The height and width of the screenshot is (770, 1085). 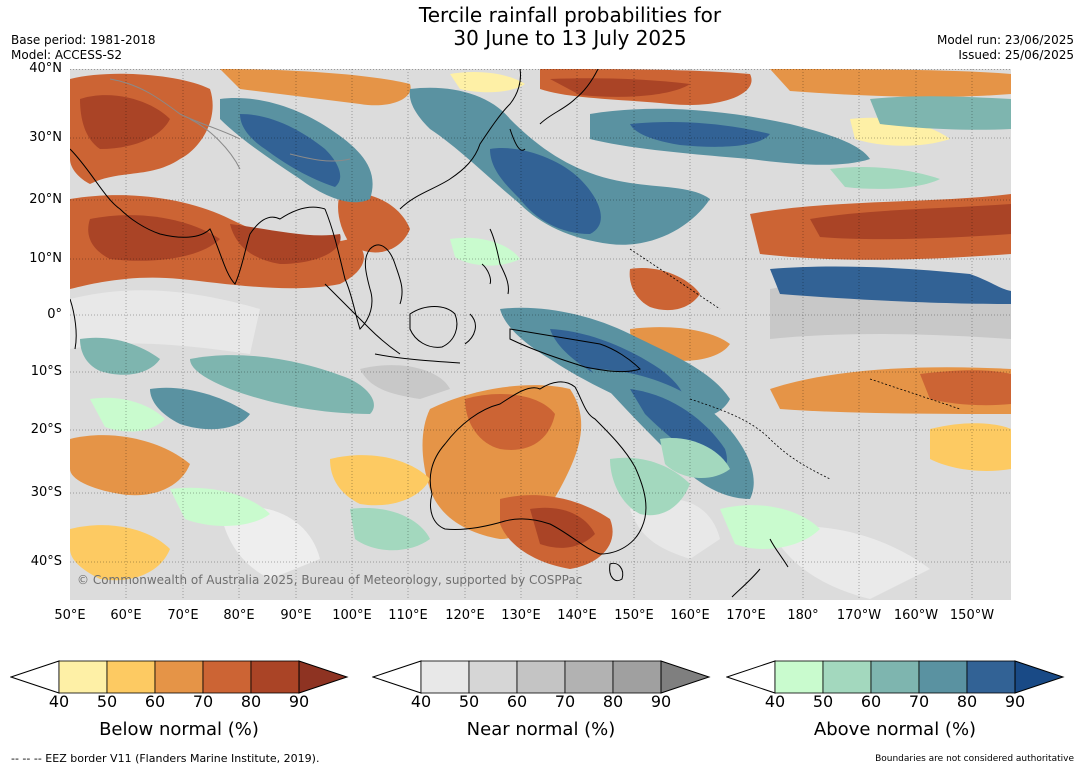 I want to click on lon-label: 80°E, so click(x=239, y=615).